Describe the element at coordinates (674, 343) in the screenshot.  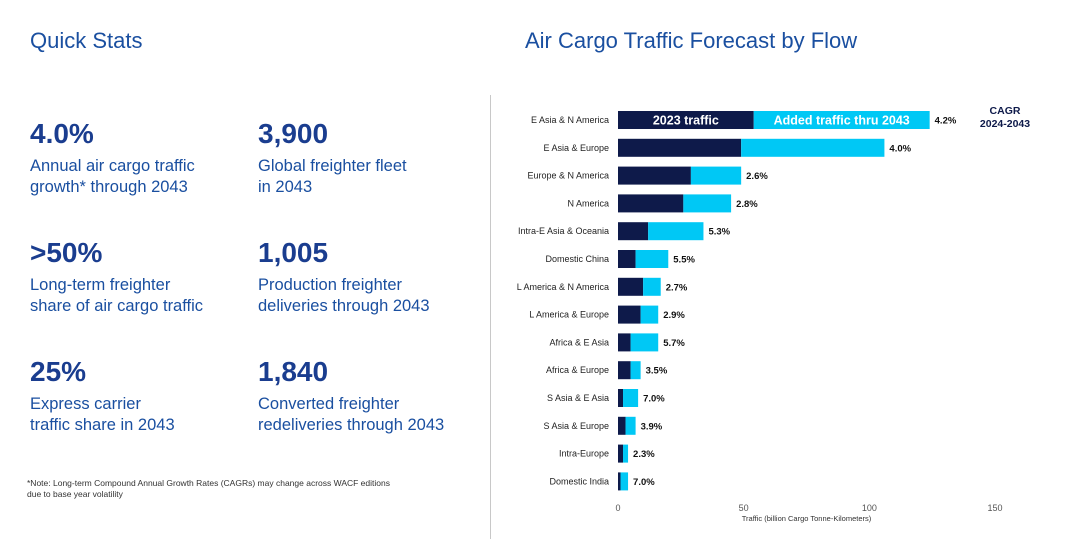
I see `cagr-label: 5.7%` at that location.